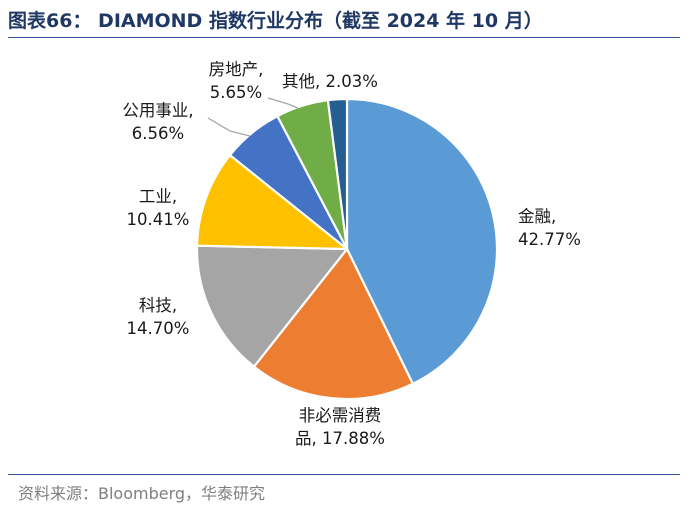  I want to click on title-divider, so click(344, 37).